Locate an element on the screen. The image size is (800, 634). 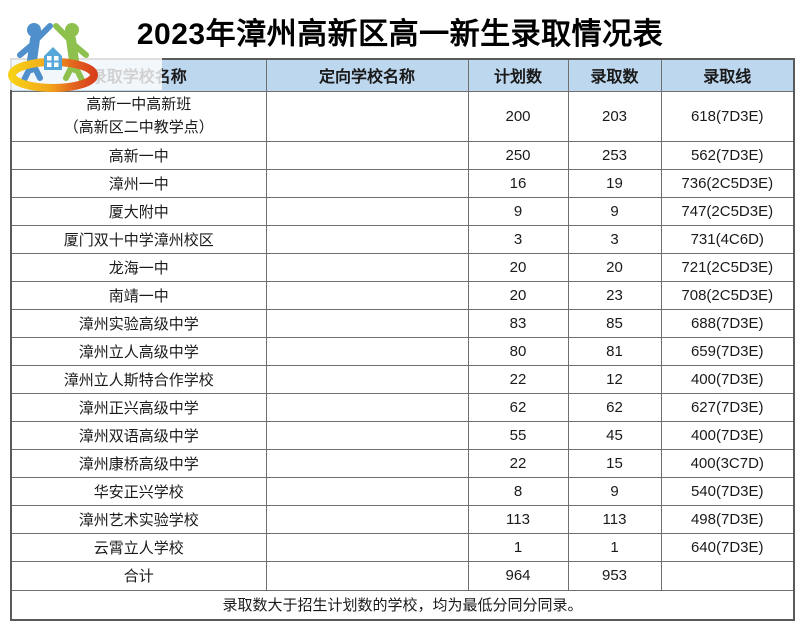
cutoff-line-cell is located at coordinates (727, 575).